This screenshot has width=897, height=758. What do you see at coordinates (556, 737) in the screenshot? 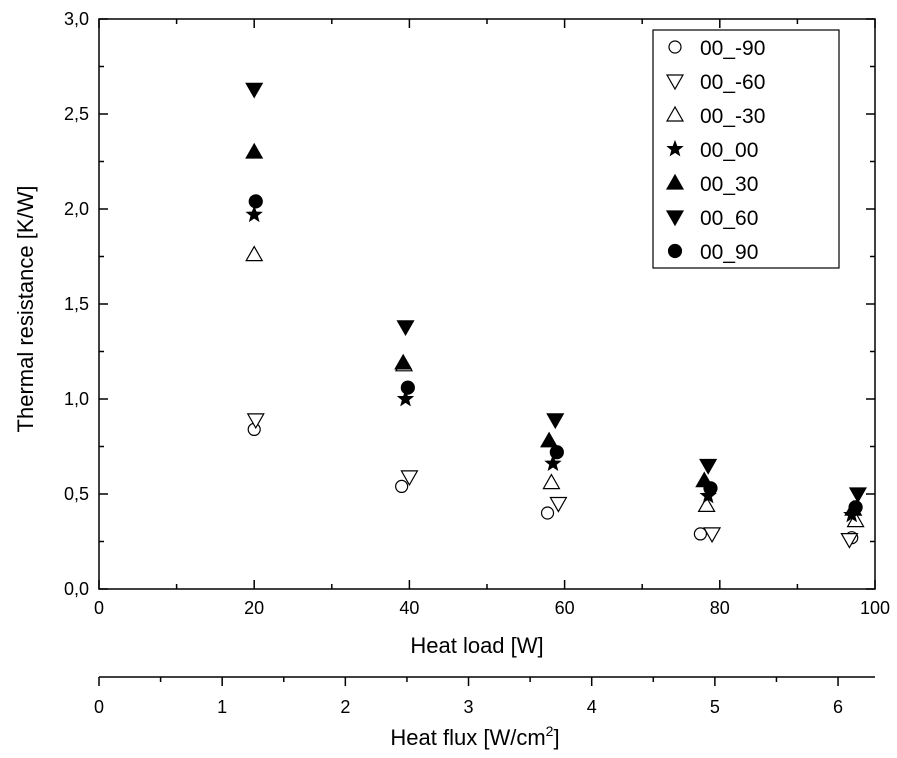
I see `secondary-x-axis-title-end: ]` at bounding box center [556, 737].